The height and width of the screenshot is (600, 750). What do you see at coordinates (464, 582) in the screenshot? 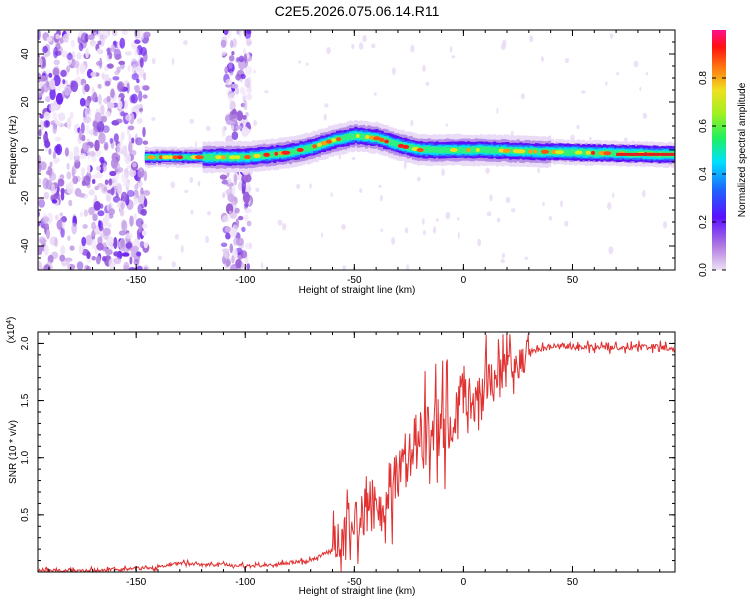
I see `snr-x-tick-label: 0` at bounding box center [464, 582].